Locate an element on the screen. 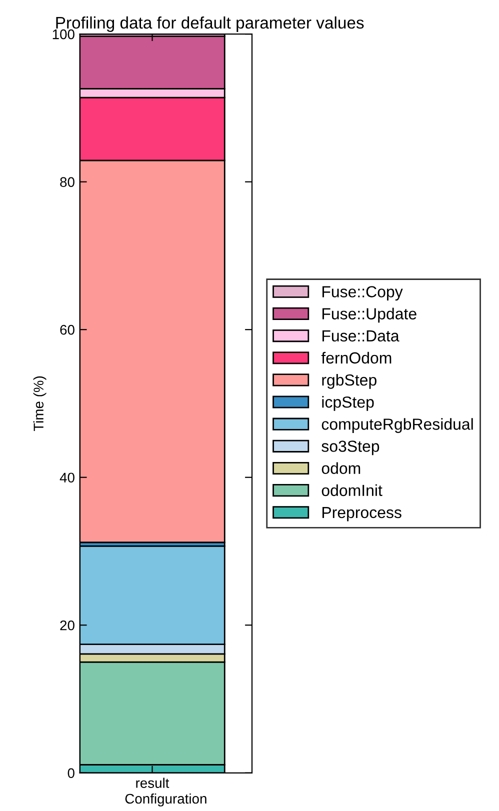 The height and width of the screenshot is (811, 499). y-tick-label: 40 is located at coordinates (67, 477).